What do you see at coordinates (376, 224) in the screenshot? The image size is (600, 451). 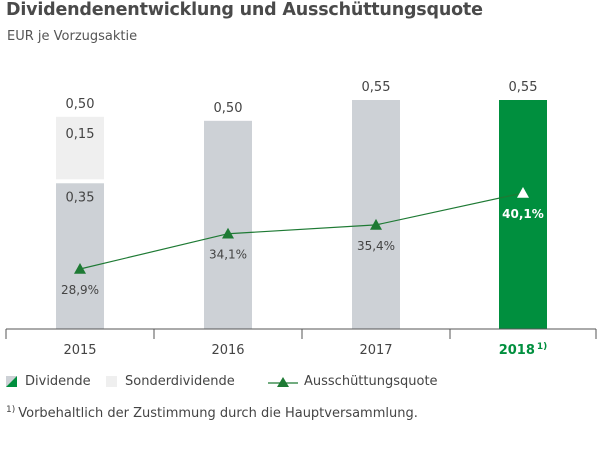 I see `marker-ausschuettungsquote-2017` at bounding box center [376, 224].